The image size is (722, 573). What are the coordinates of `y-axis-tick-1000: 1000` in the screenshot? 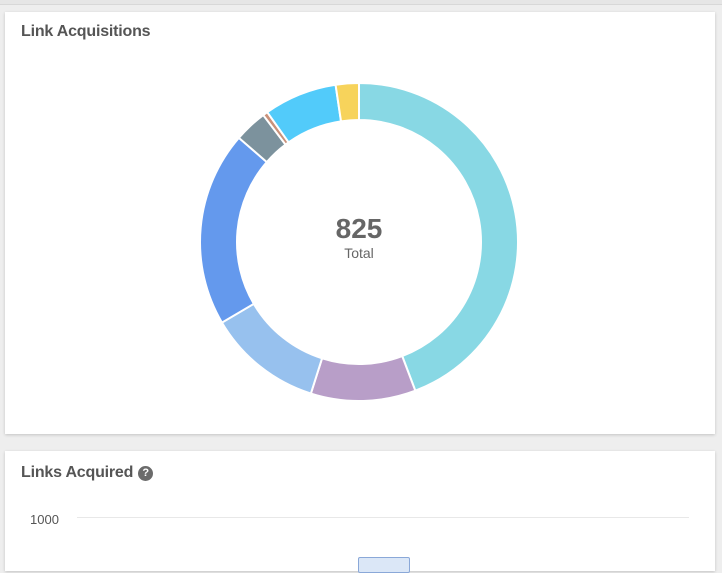 It's located at (44, 519).